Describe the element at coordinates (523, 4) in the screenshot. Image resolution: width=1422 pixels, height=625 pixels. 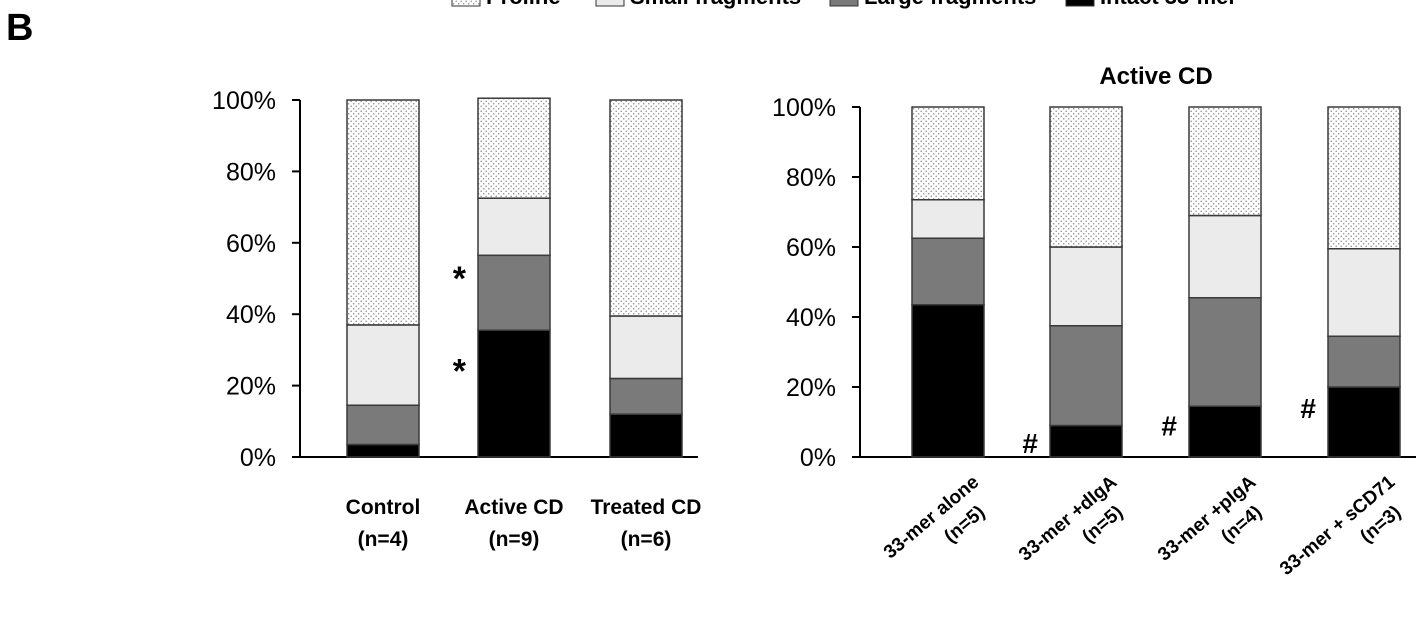
I see `legend-label-proline: Proline` at that location.